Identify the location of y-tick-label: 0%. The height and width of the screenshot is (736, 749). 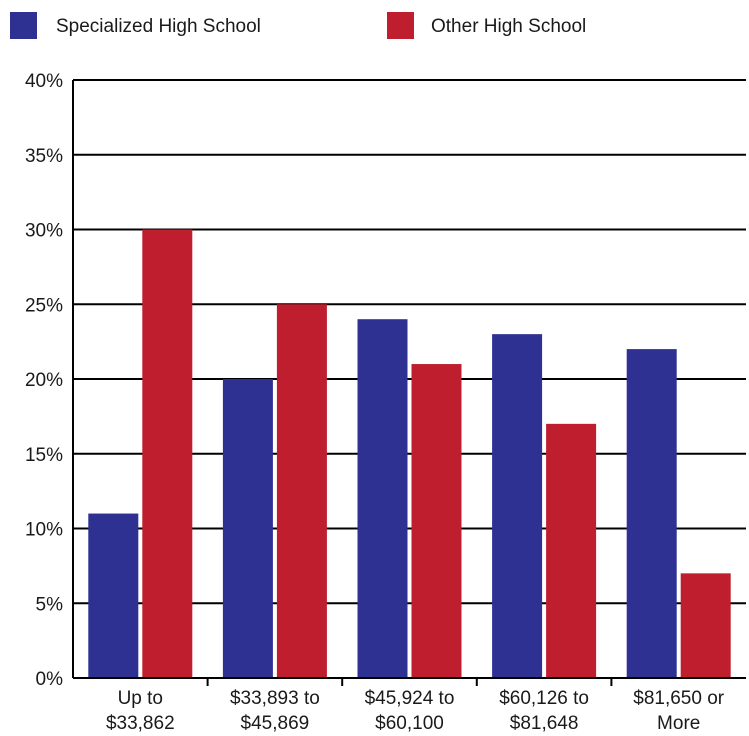
(50, 679).